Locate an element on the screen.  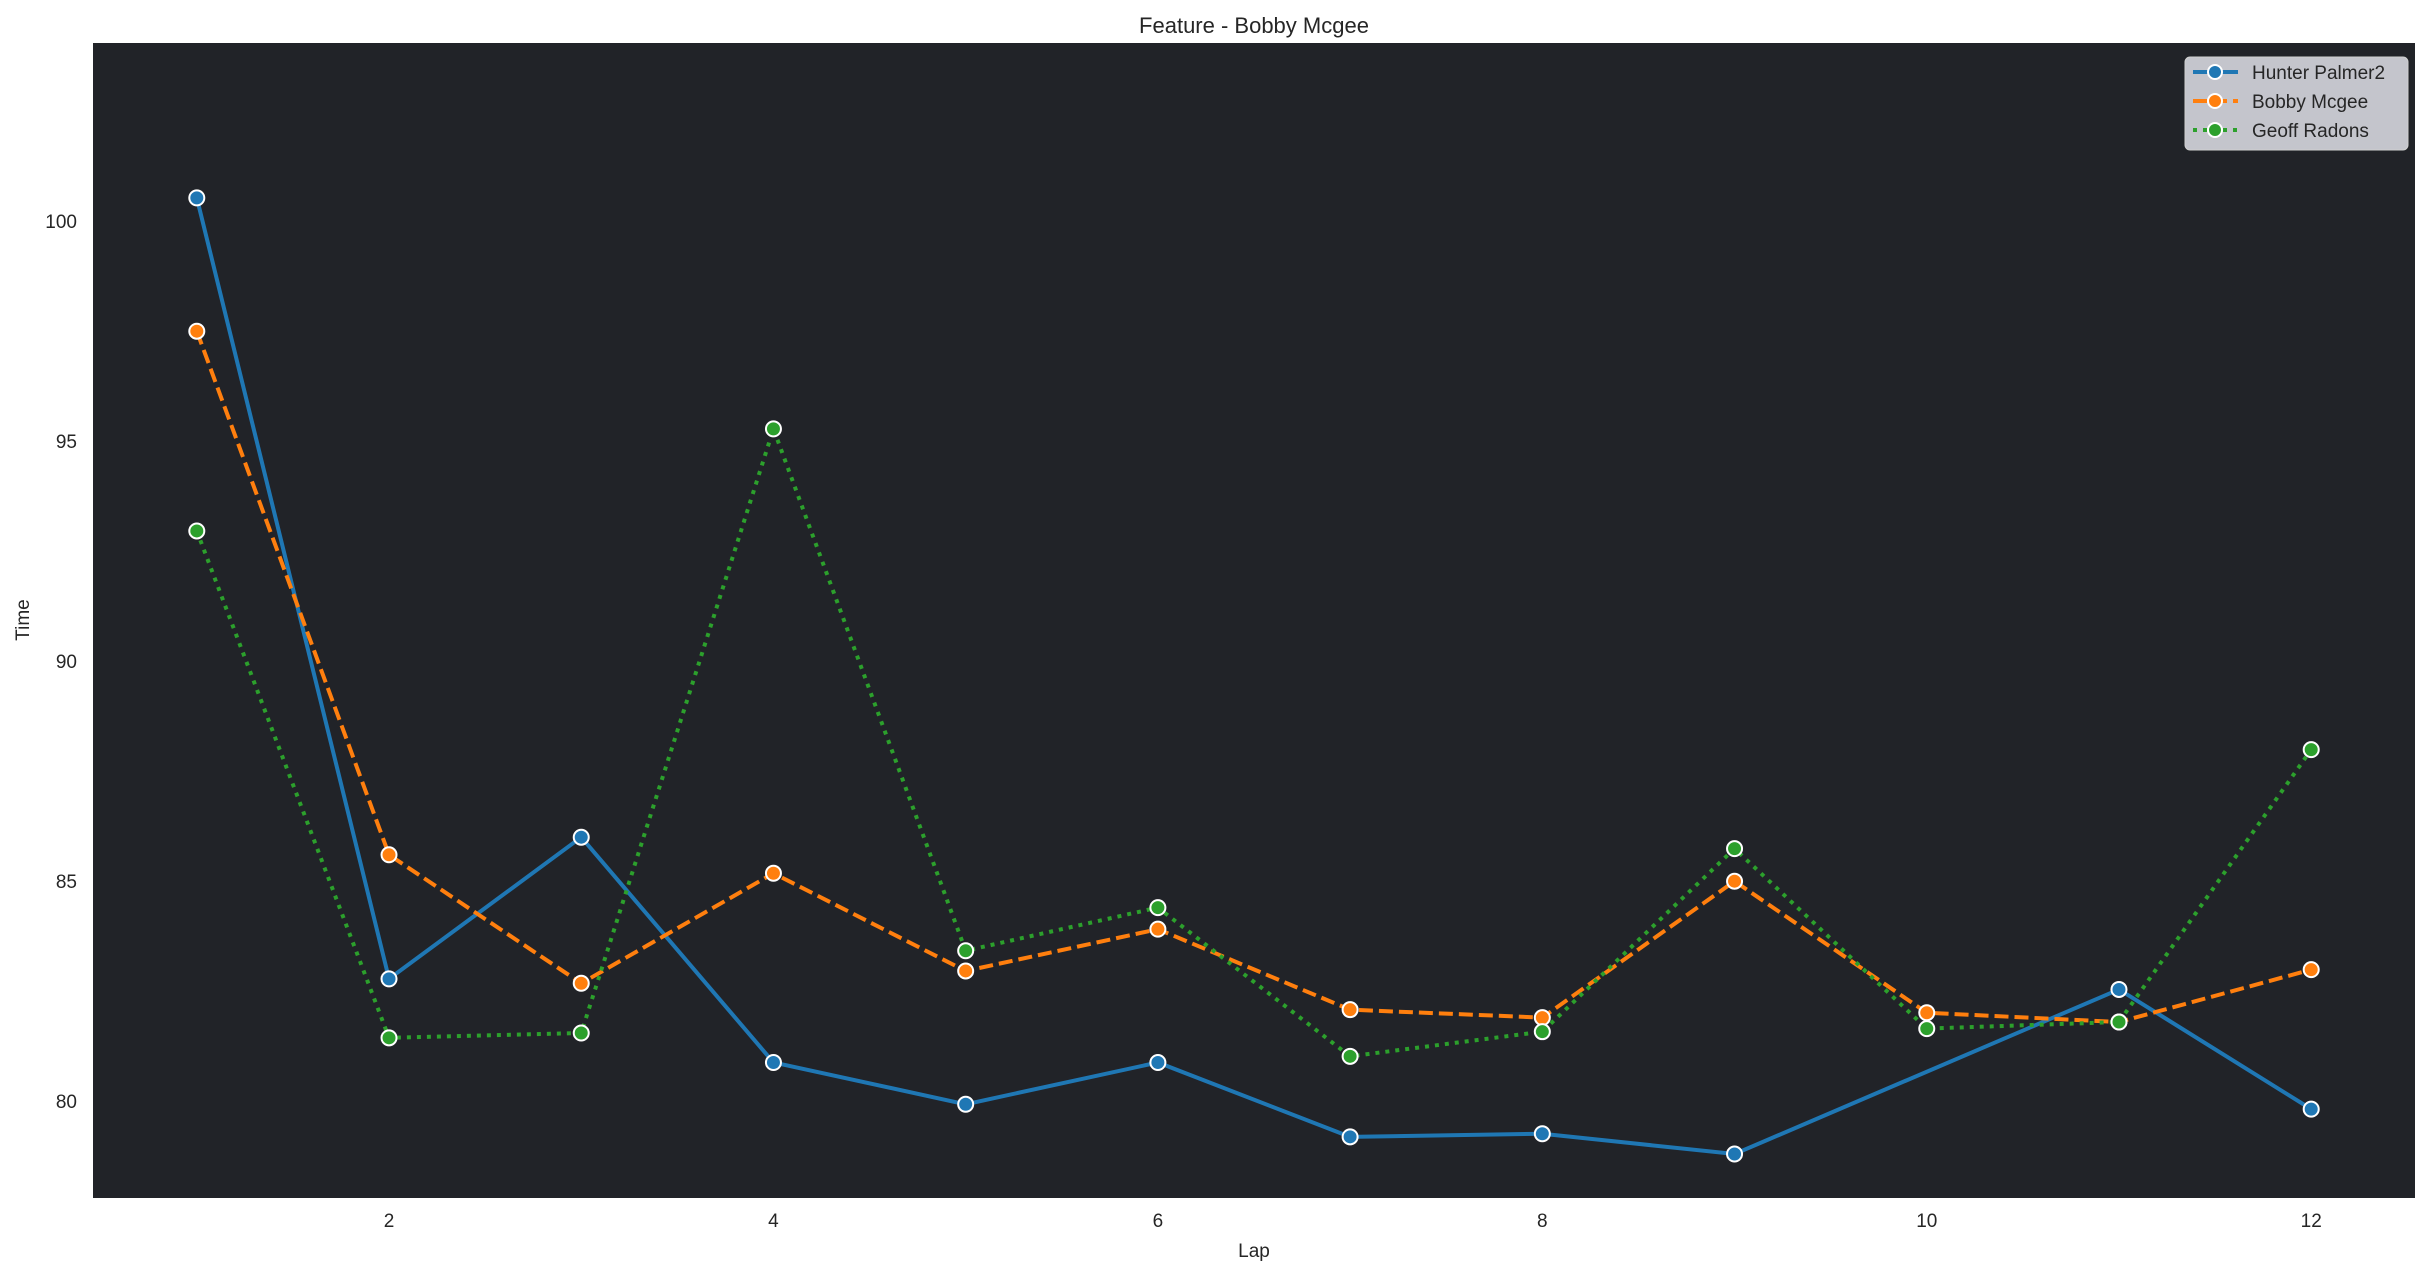
legend-box is located at coordinates (2296, 103).